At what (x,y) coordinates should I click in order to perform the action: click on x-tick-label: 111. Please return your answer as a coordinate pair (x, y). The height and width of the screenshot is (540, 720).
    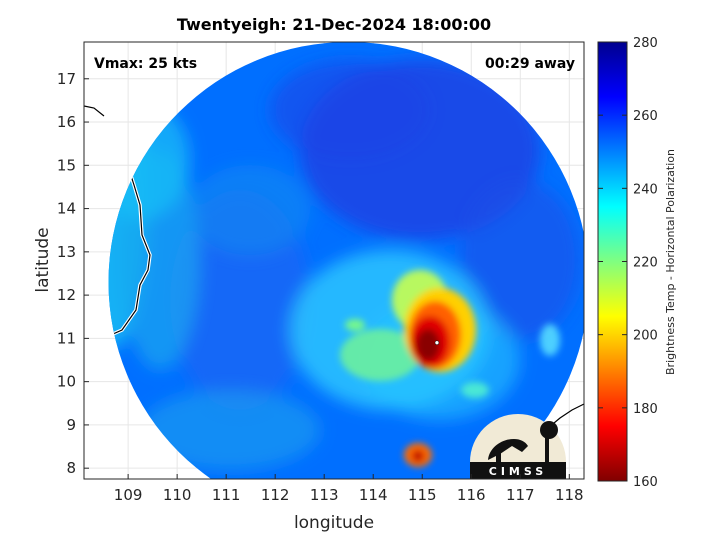
    Looking at the image, I should click on (226, 495).